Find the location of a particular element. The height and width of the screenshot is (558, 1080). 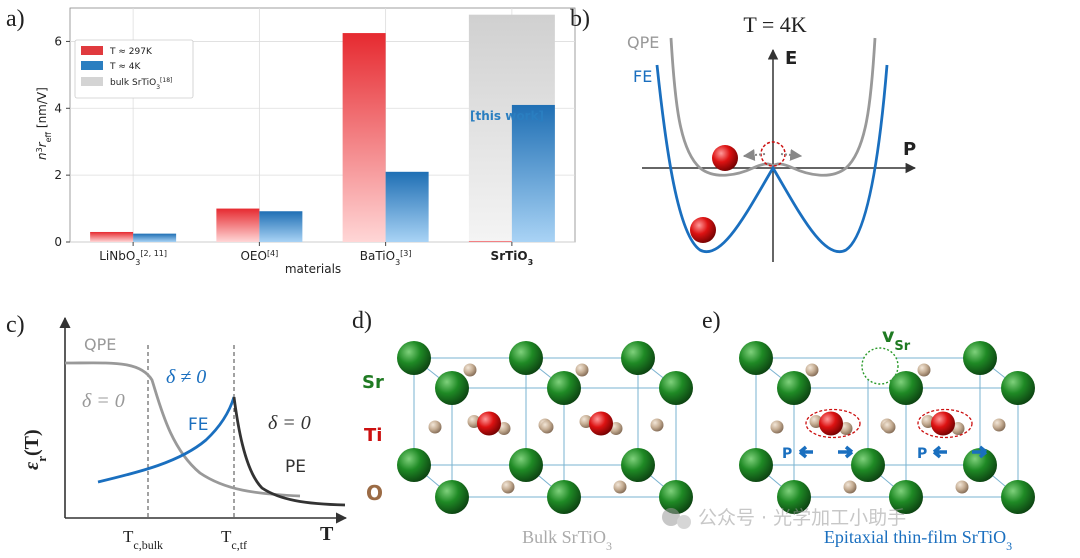

panel-b-title: T = 4K is located at coordinates (774, 24).